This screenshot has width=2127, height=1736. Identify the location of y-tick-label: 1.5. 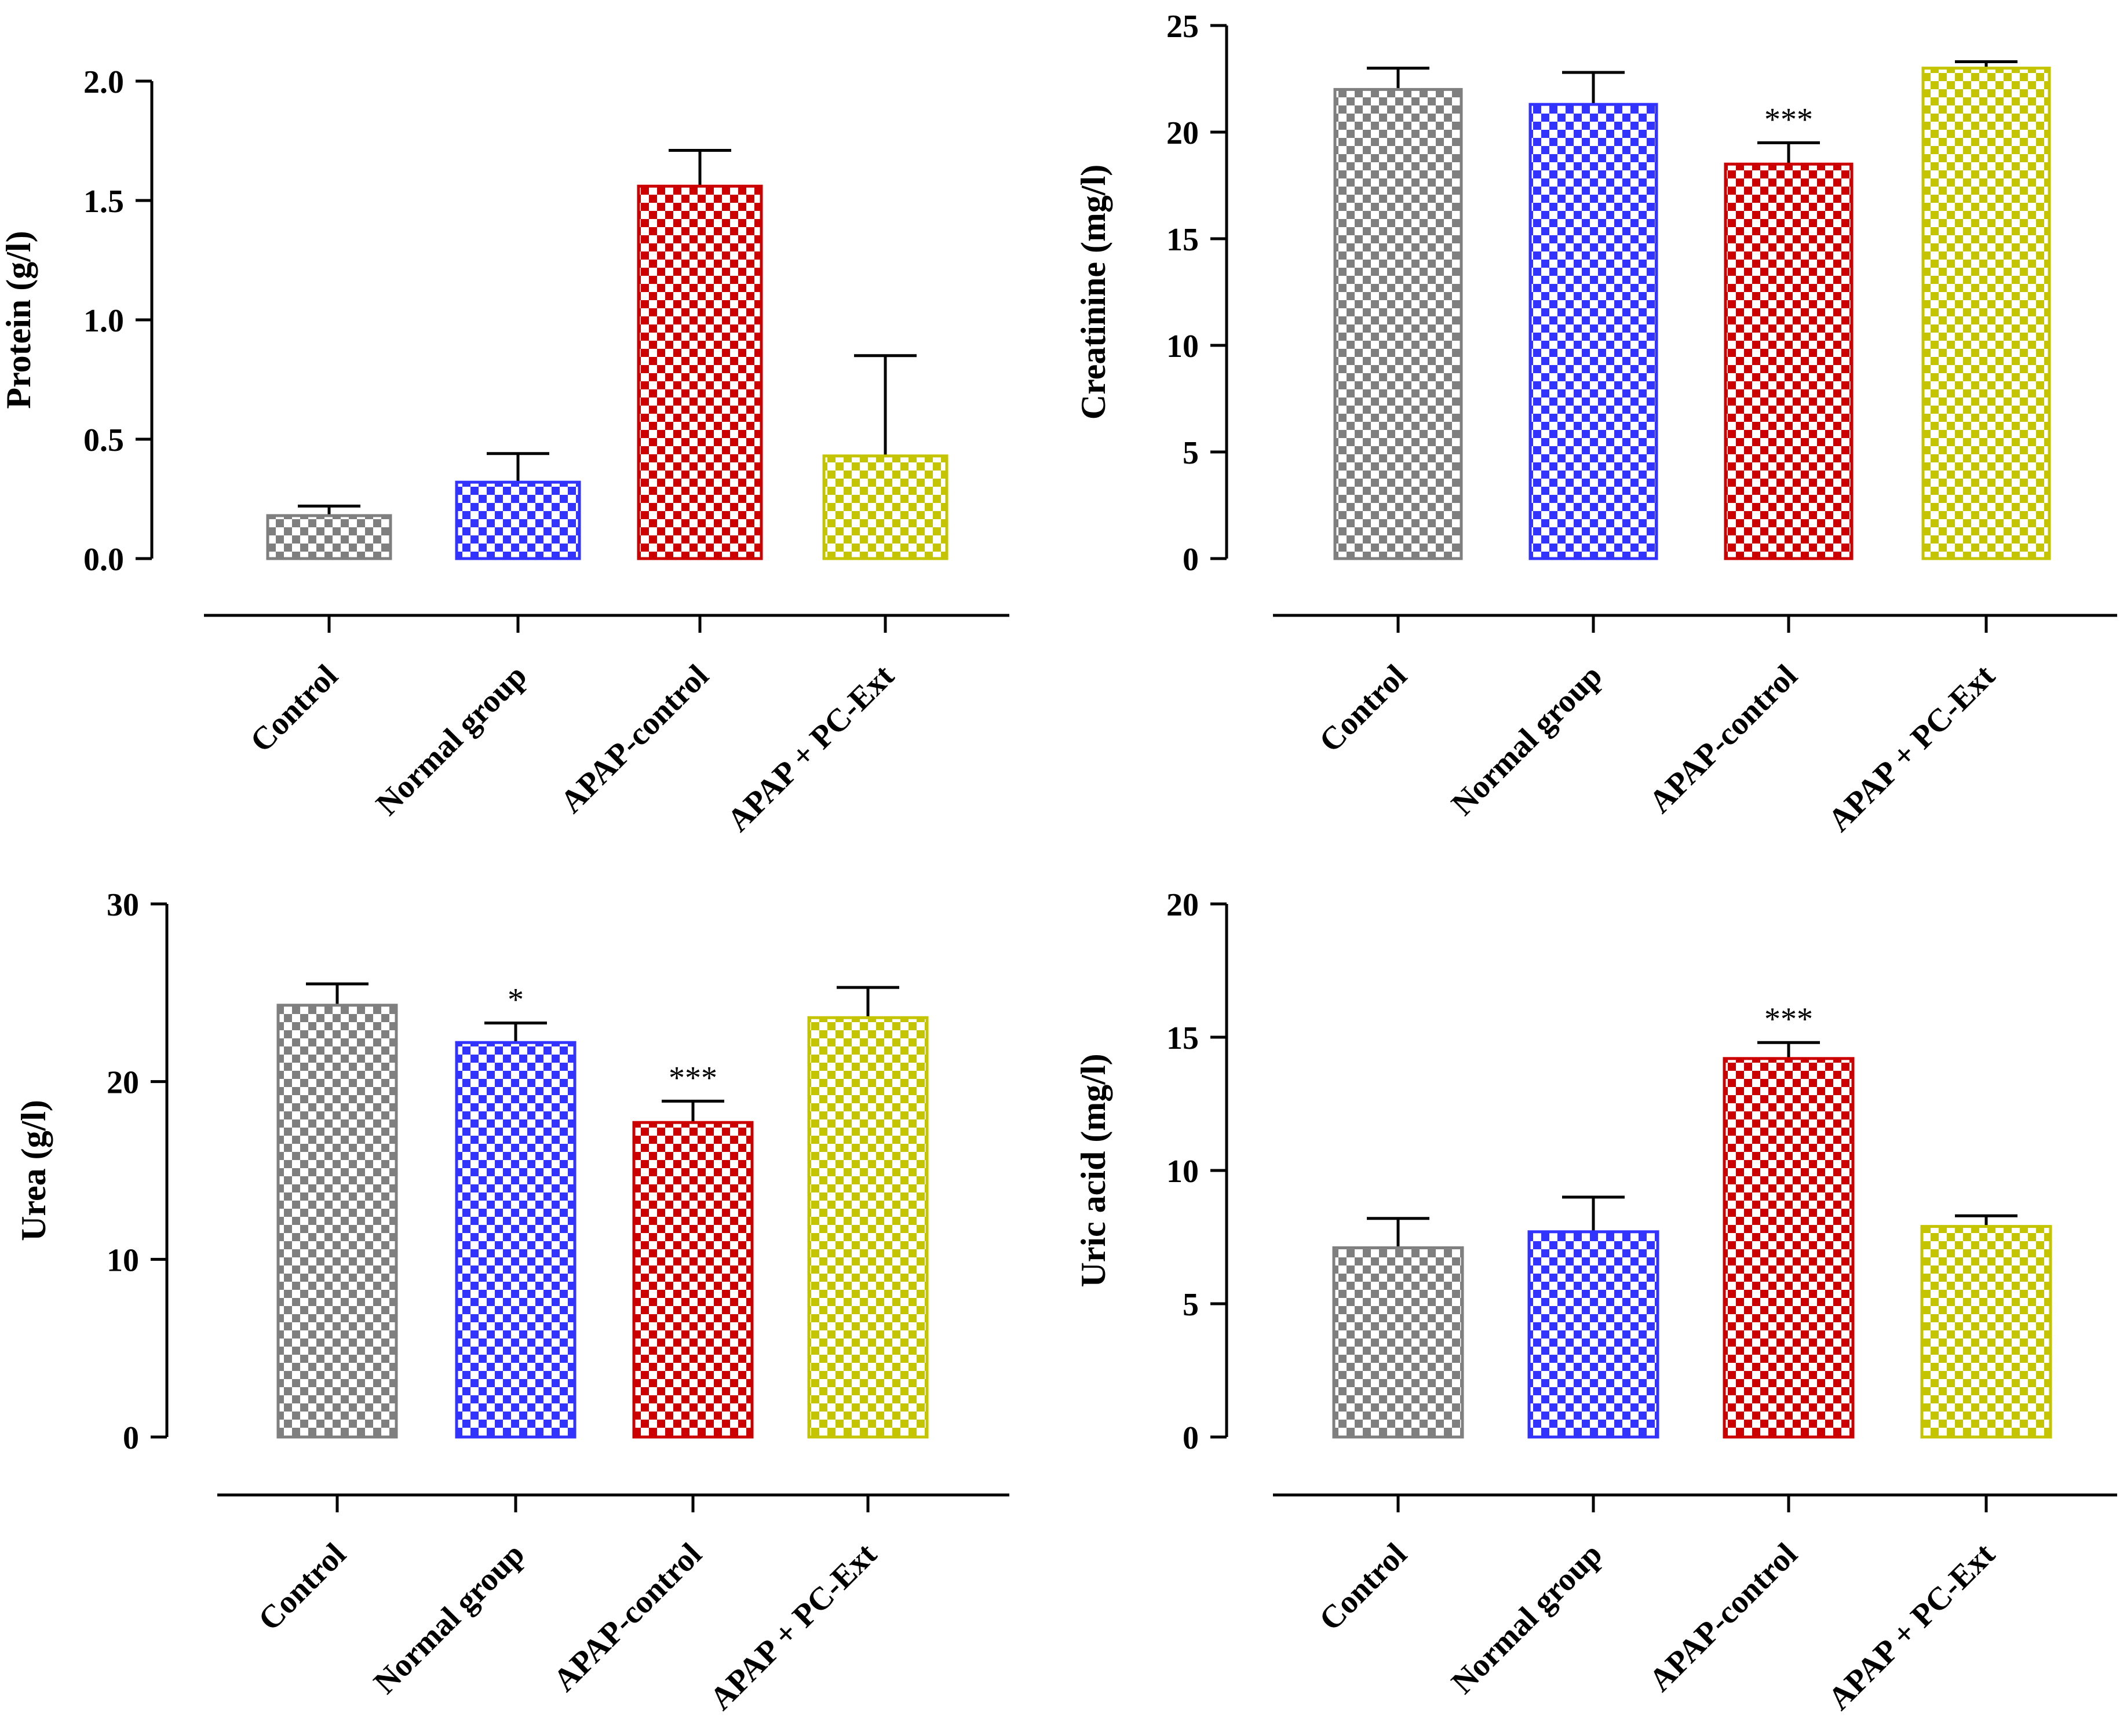
(103, 202).